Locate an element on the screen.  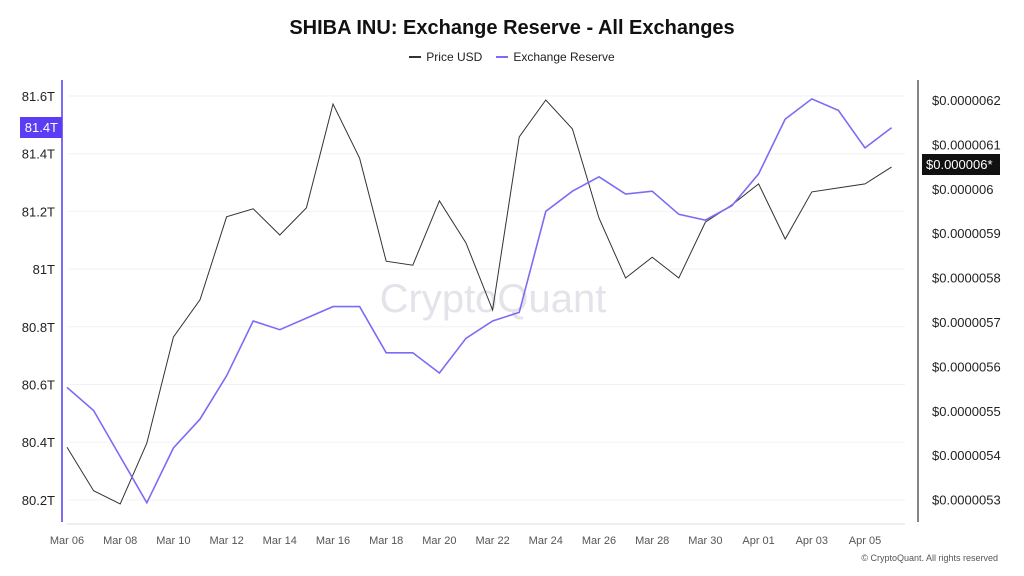
left-tick-label: 80.8T is located at coordinates (38, 327).